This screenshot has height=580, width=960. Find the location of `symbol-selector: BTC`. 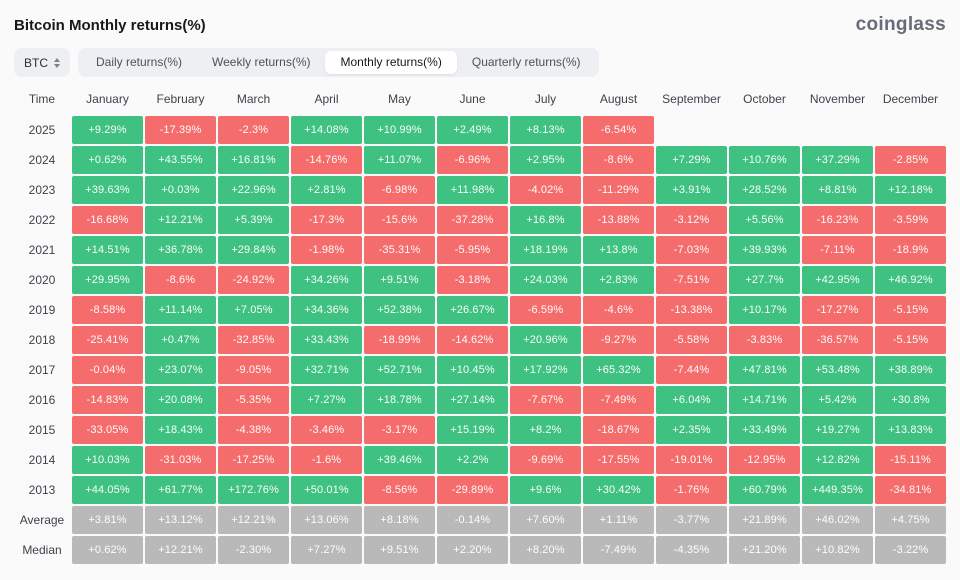

symbol-selector: BTC is located at coordinates (42, 62).